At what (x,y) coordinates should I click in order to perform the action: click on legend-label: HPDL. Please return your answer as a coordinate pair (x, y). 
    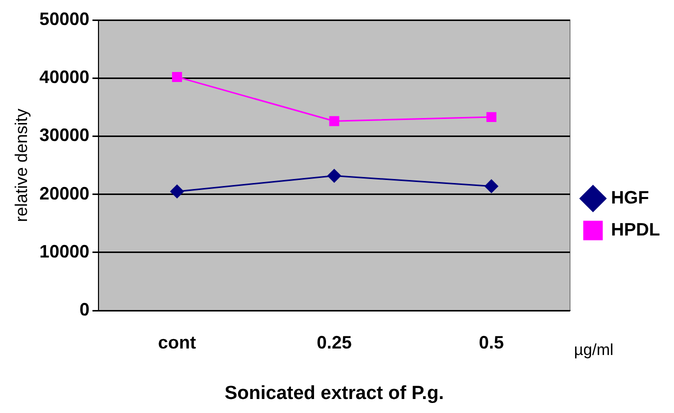
    Looking at the image, I should click on (635, 229).